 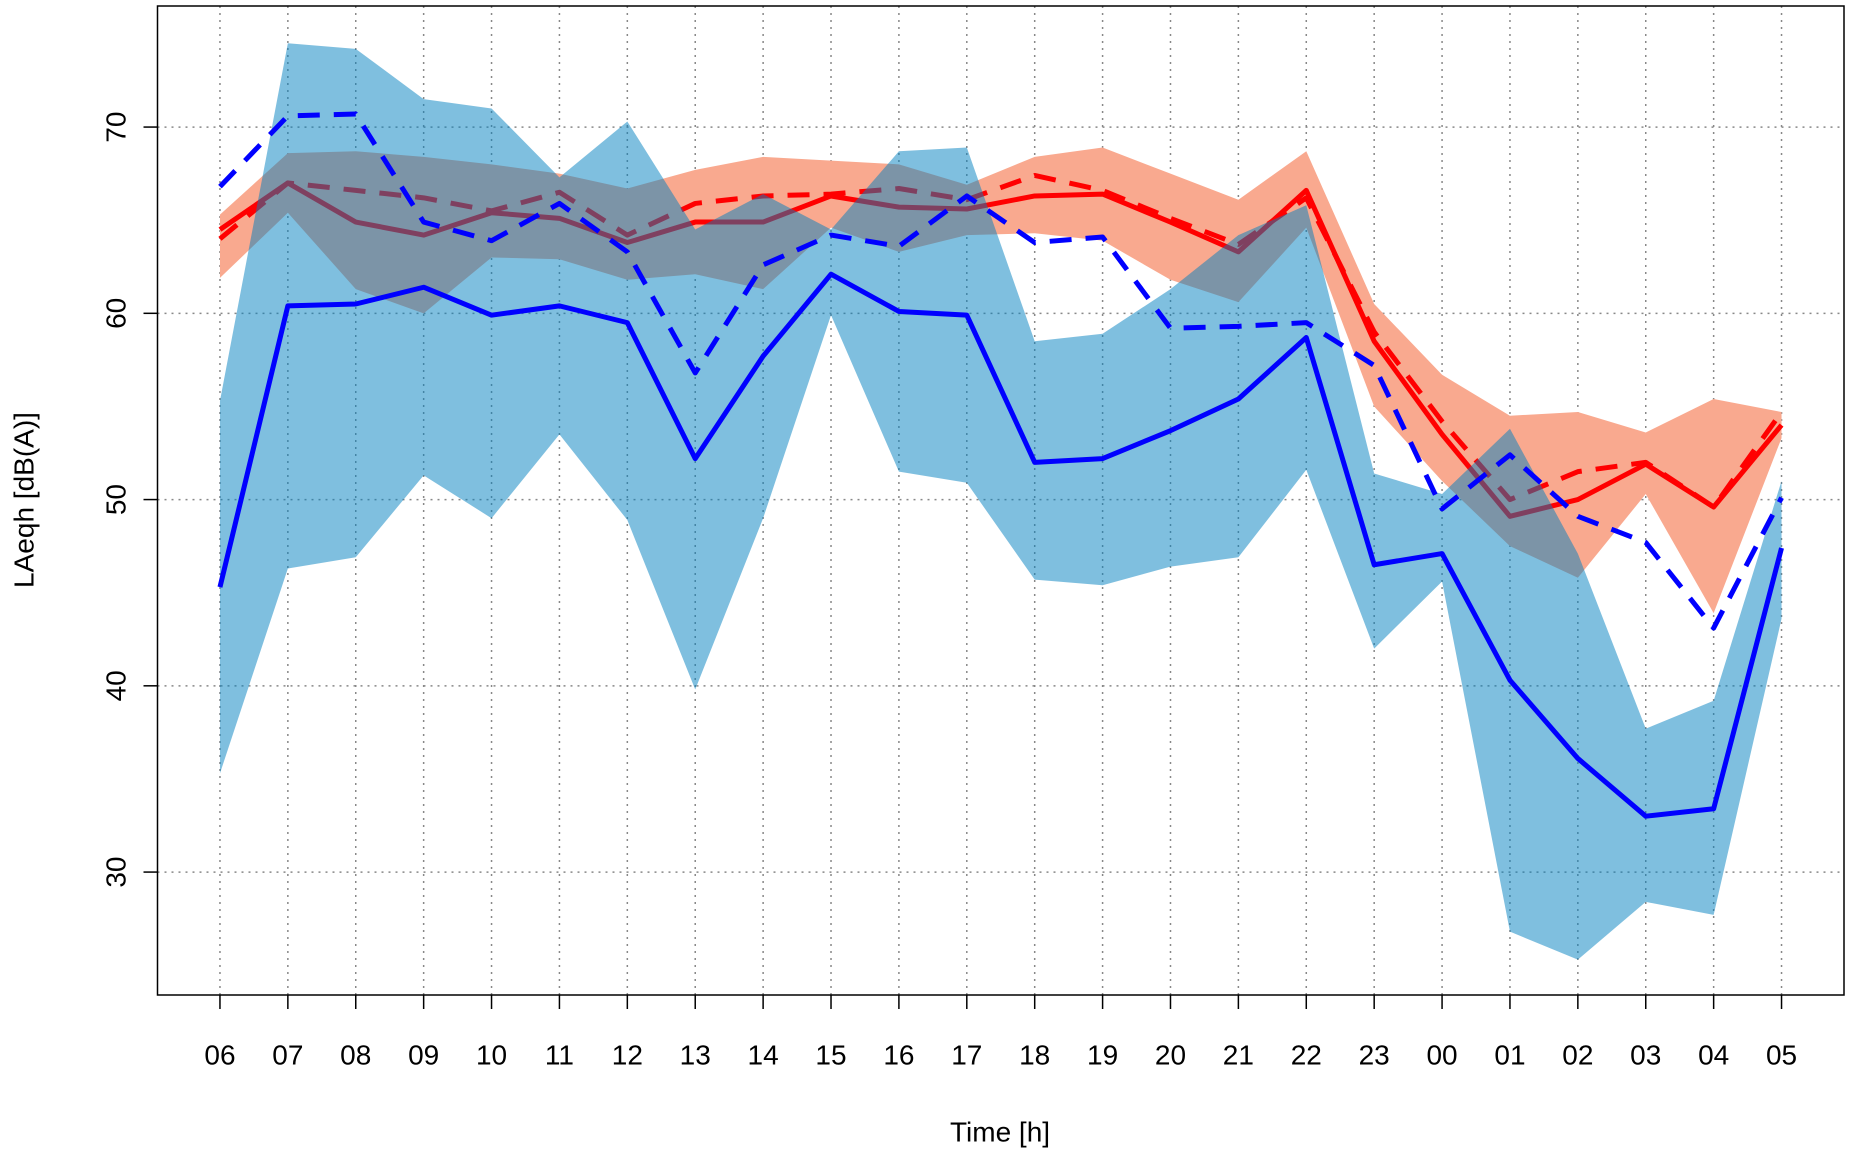 I want to click on x-tick-label: 21, so click(x=1238, y=1054).